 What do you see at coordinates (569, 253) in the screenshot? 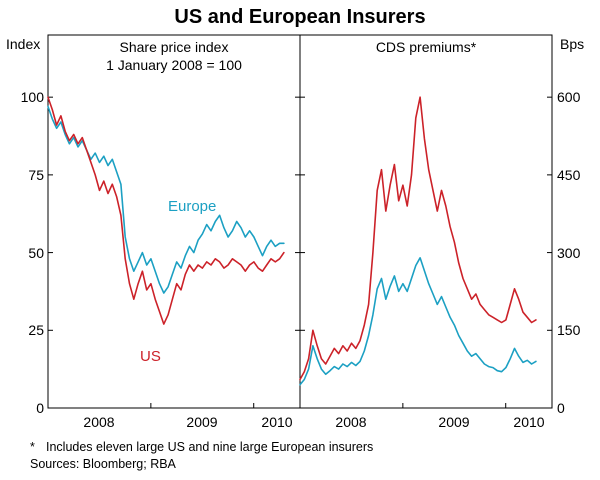
I see `y-tick-label: 300` at bounding box center [569, 253].